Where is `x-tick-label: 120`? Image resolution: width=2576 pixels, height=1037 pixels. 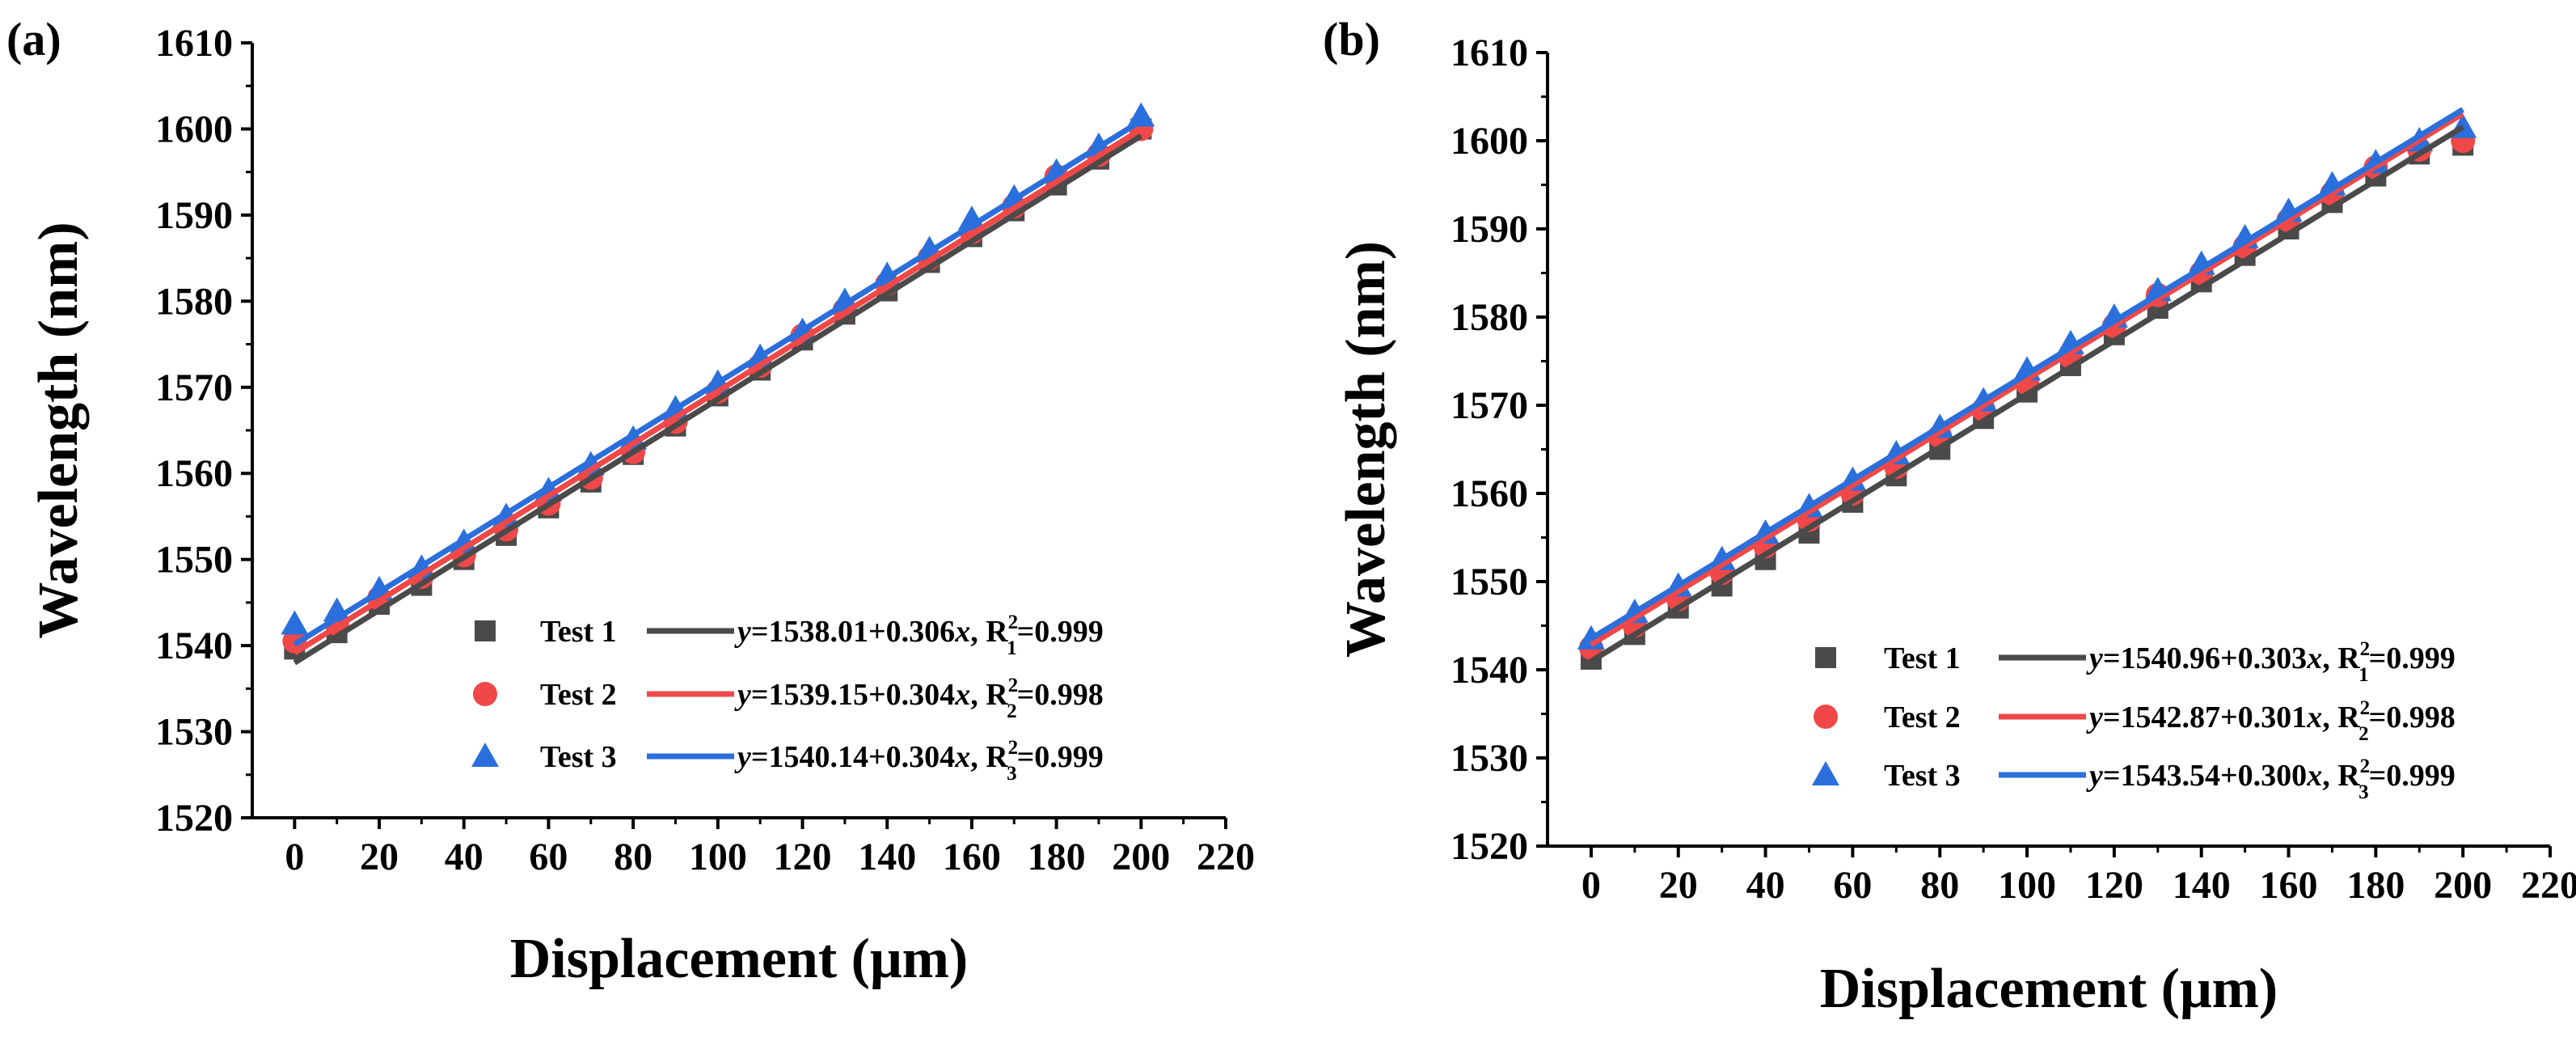
x-tick-label: 120 is located at coordinates (803, 857).